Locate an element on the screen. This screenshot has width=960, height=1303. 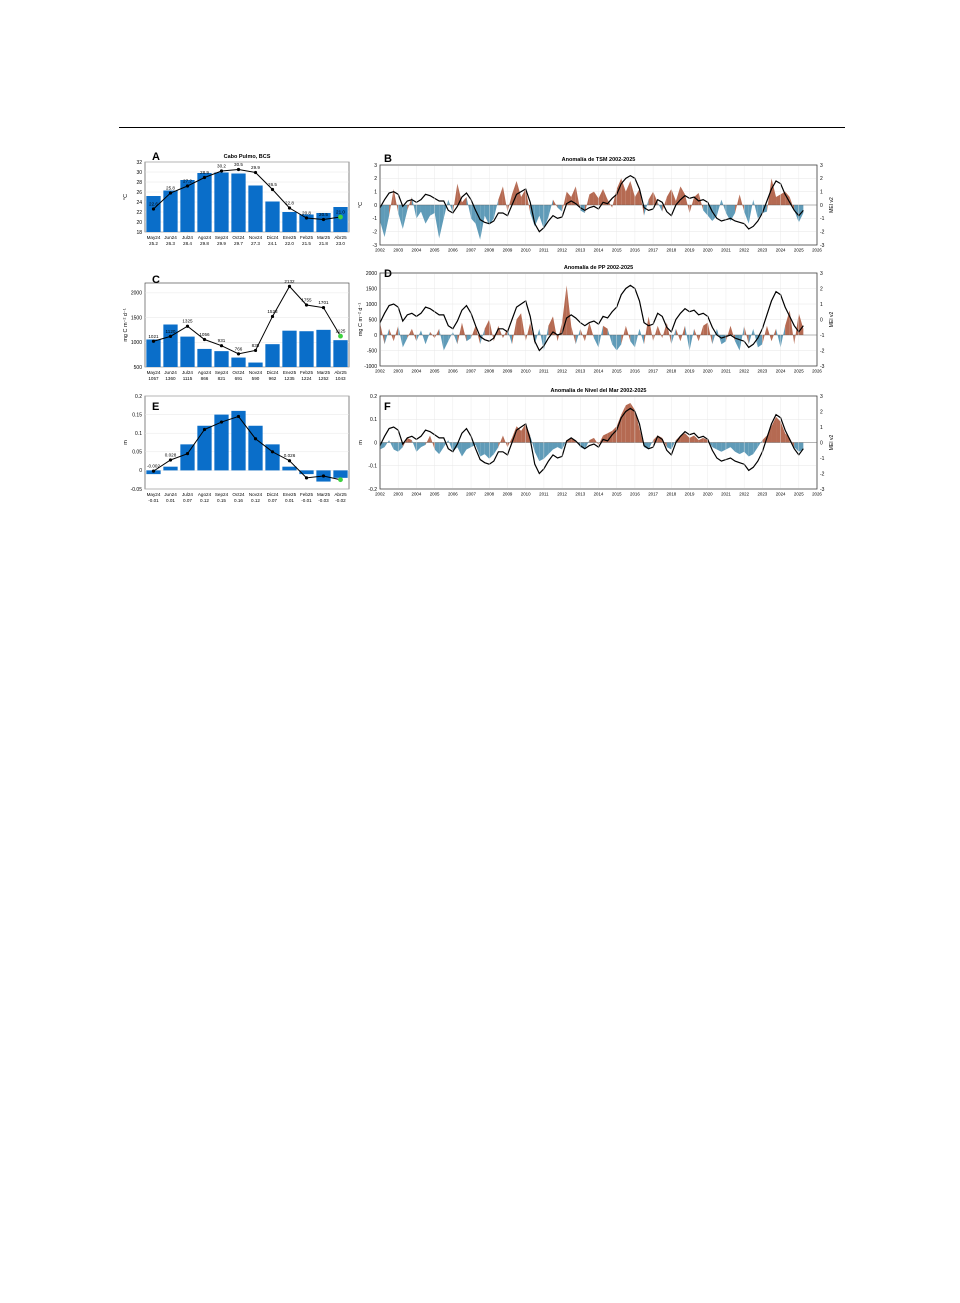
x-tick-label: 2012 is located at coordinates (562, 250).